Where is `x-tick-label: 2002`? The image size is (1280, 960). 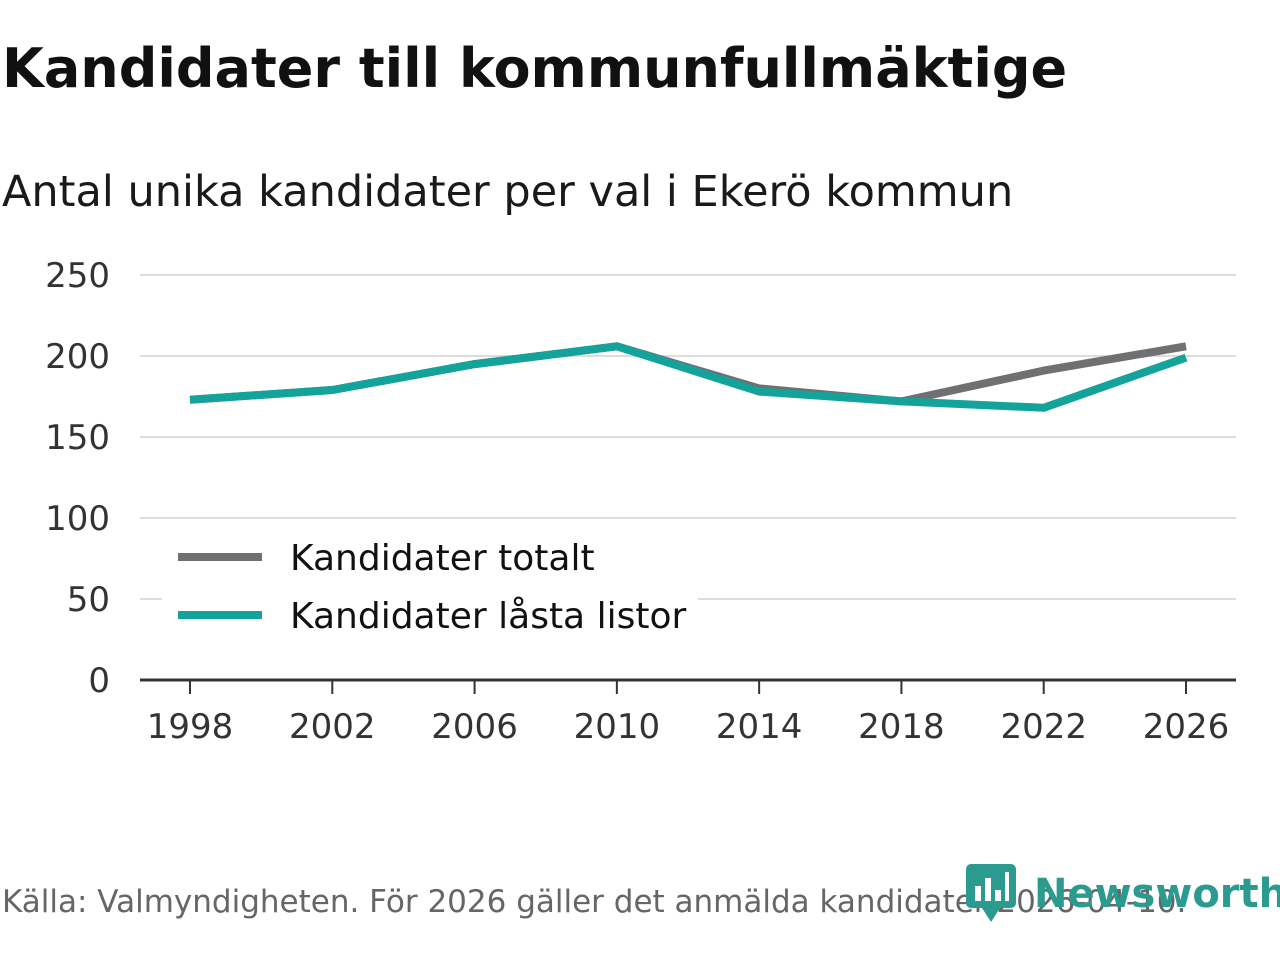
x-tick-label: 2002 is located at coordinates (332, 727).